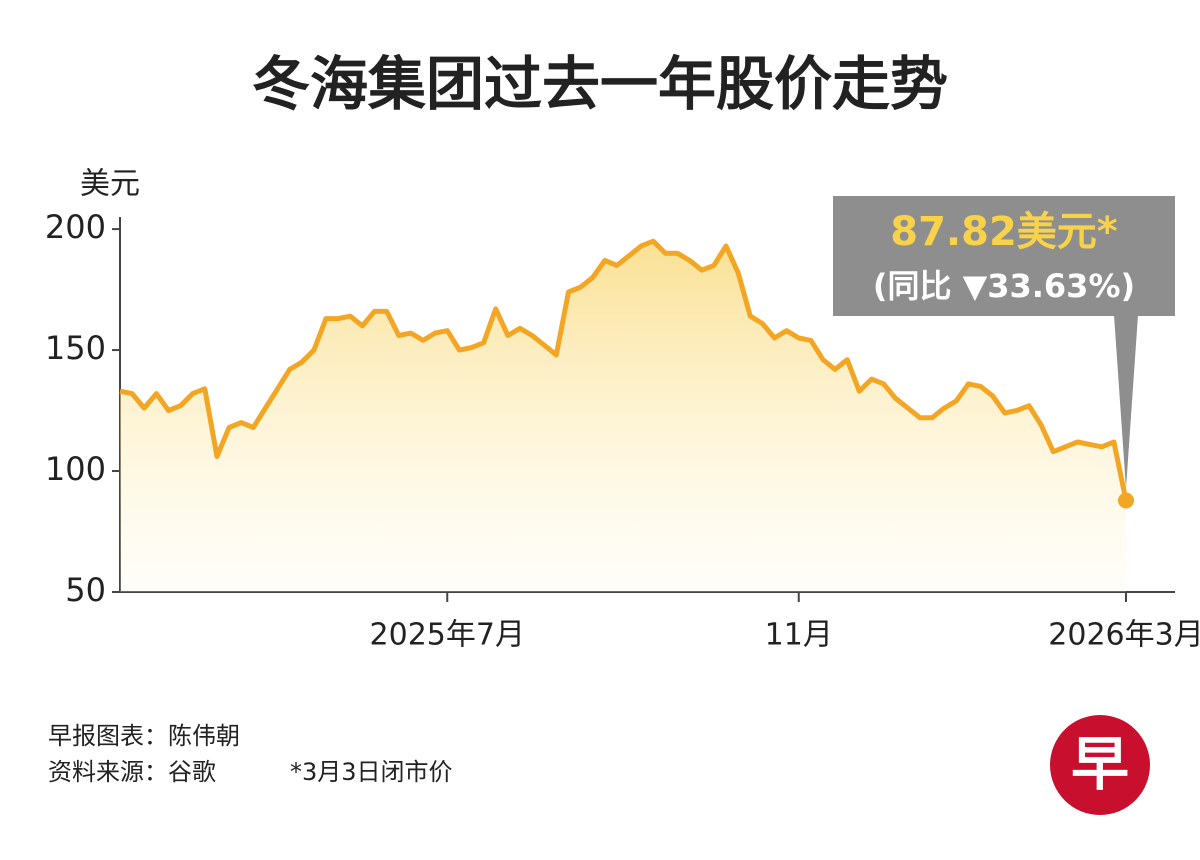  What do you see at coordinates (600, 84) in the screenshot?
I see `chart-title: 冬海集团过去一年股价走势` at bounding box center [600, 84].